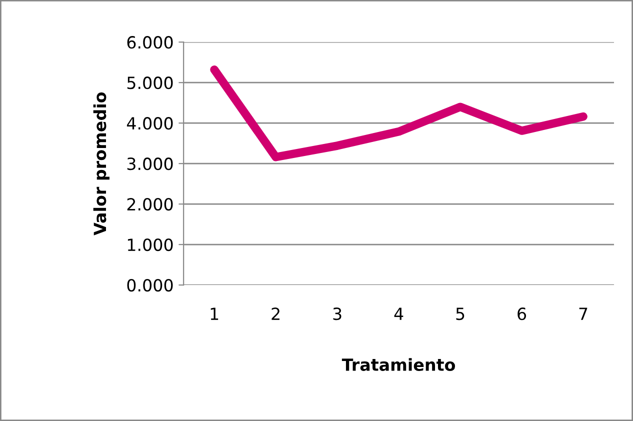  I want to click on x-tick-label: 5, so click(460, 314).